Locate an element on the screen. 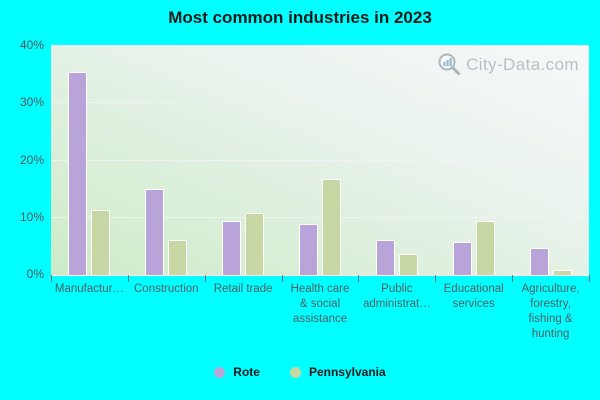  chart-title: Most common industries in 2023 is located at coordinates (300, 17).